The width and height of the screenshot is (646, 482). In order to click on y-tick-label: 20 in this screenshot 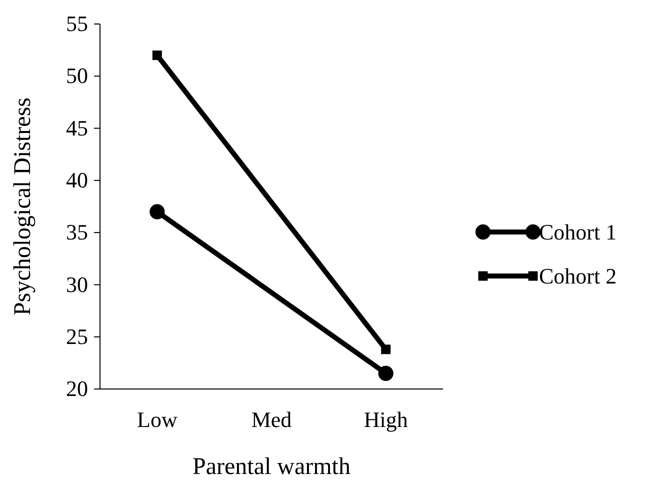, I will do `click(77, 389)`.